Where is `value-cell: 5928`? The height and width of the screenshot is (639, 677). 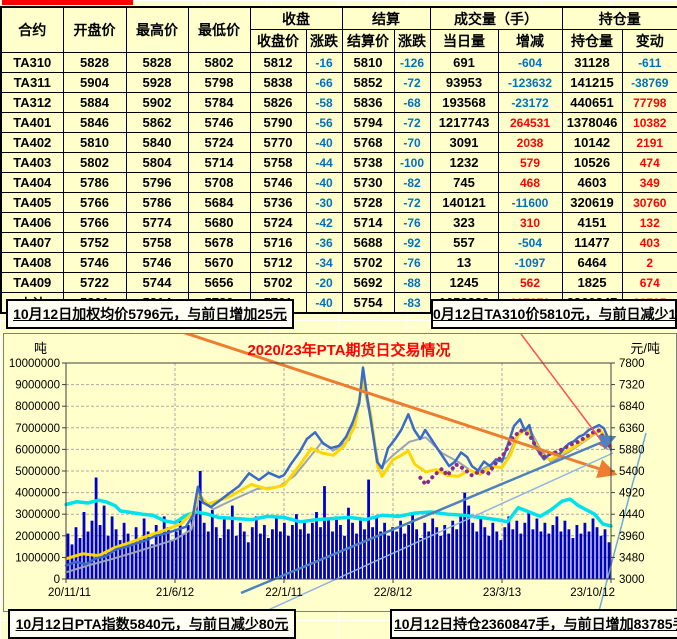
value-cell: 5928 is located at coordinates (157, 82).